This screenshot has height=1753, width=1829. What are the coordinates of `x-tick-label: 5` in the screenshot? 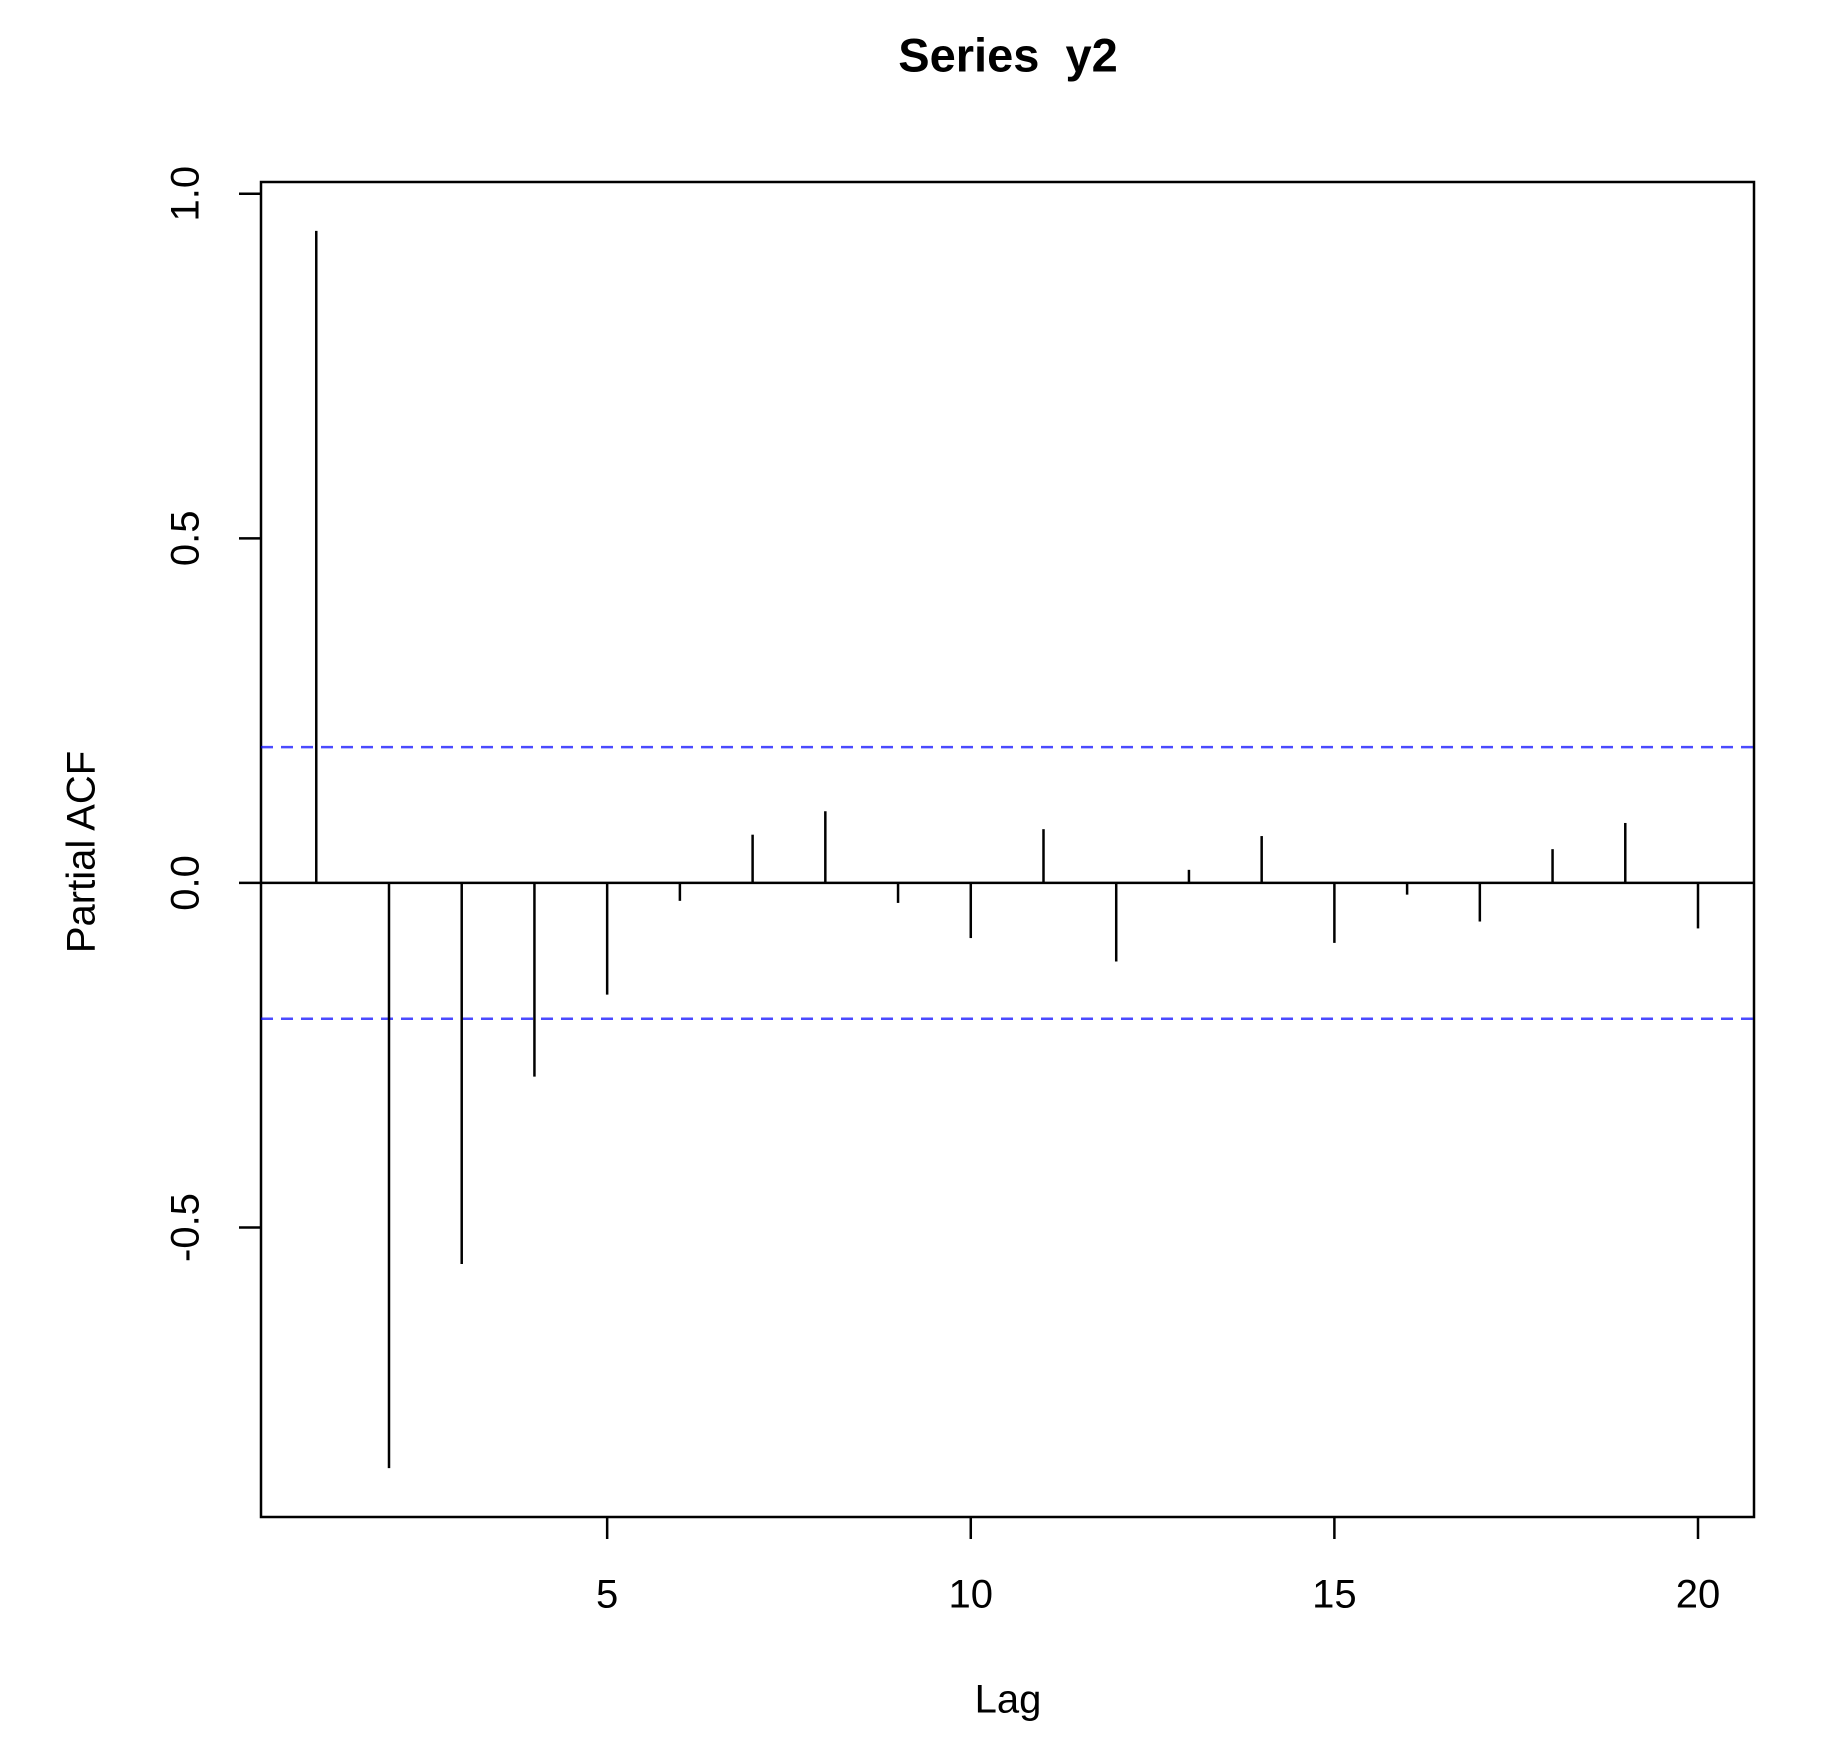 It's located at (607, 1595).